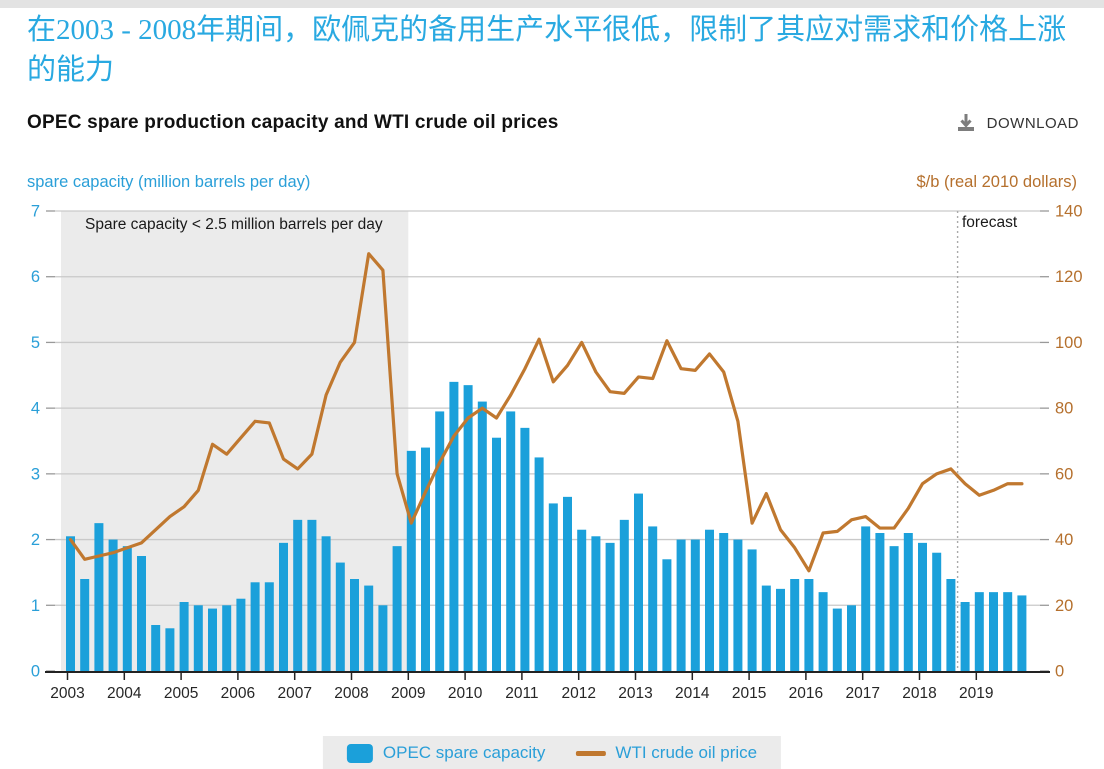  What do you see at coordinates (1069, 212) in the screenshot?
I see `right-axis-tick-label: 140` at bounding box center [1069, 212].